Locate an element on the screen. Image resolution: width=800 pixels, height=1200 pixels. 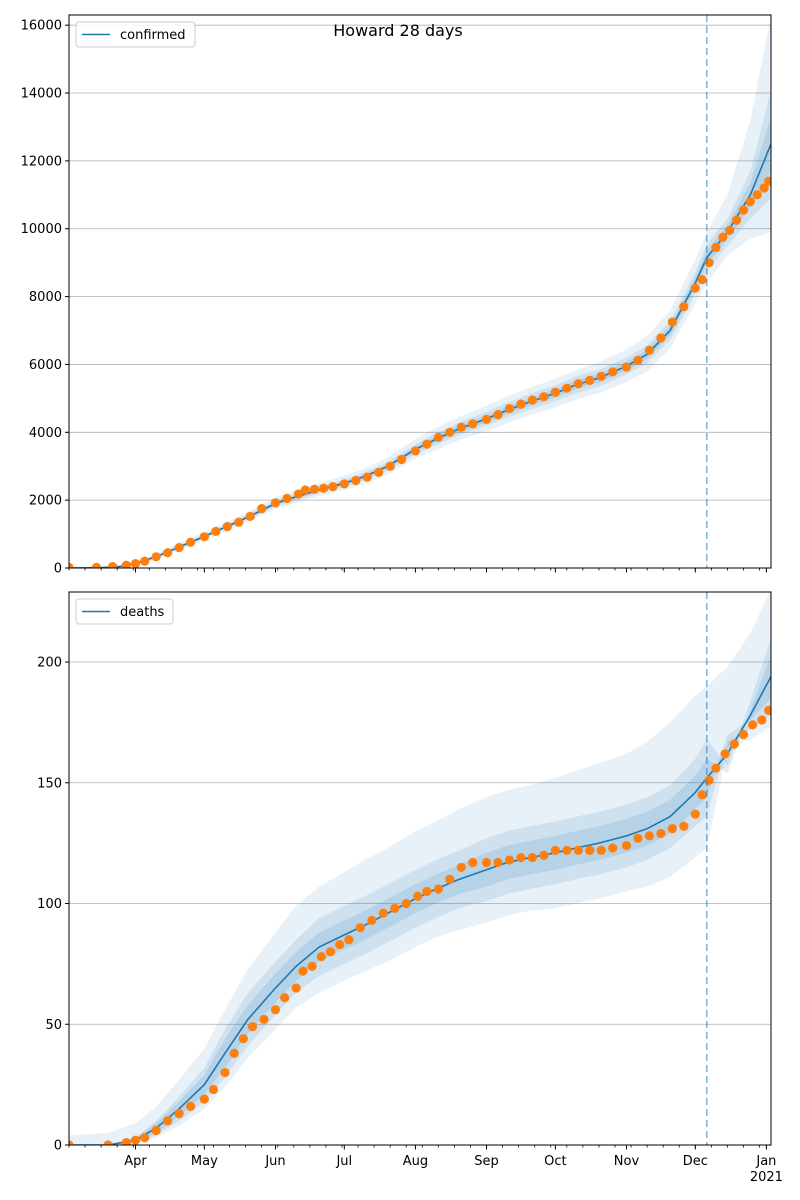
y-tick-label: 50 is located at coordinates (53, 1025).